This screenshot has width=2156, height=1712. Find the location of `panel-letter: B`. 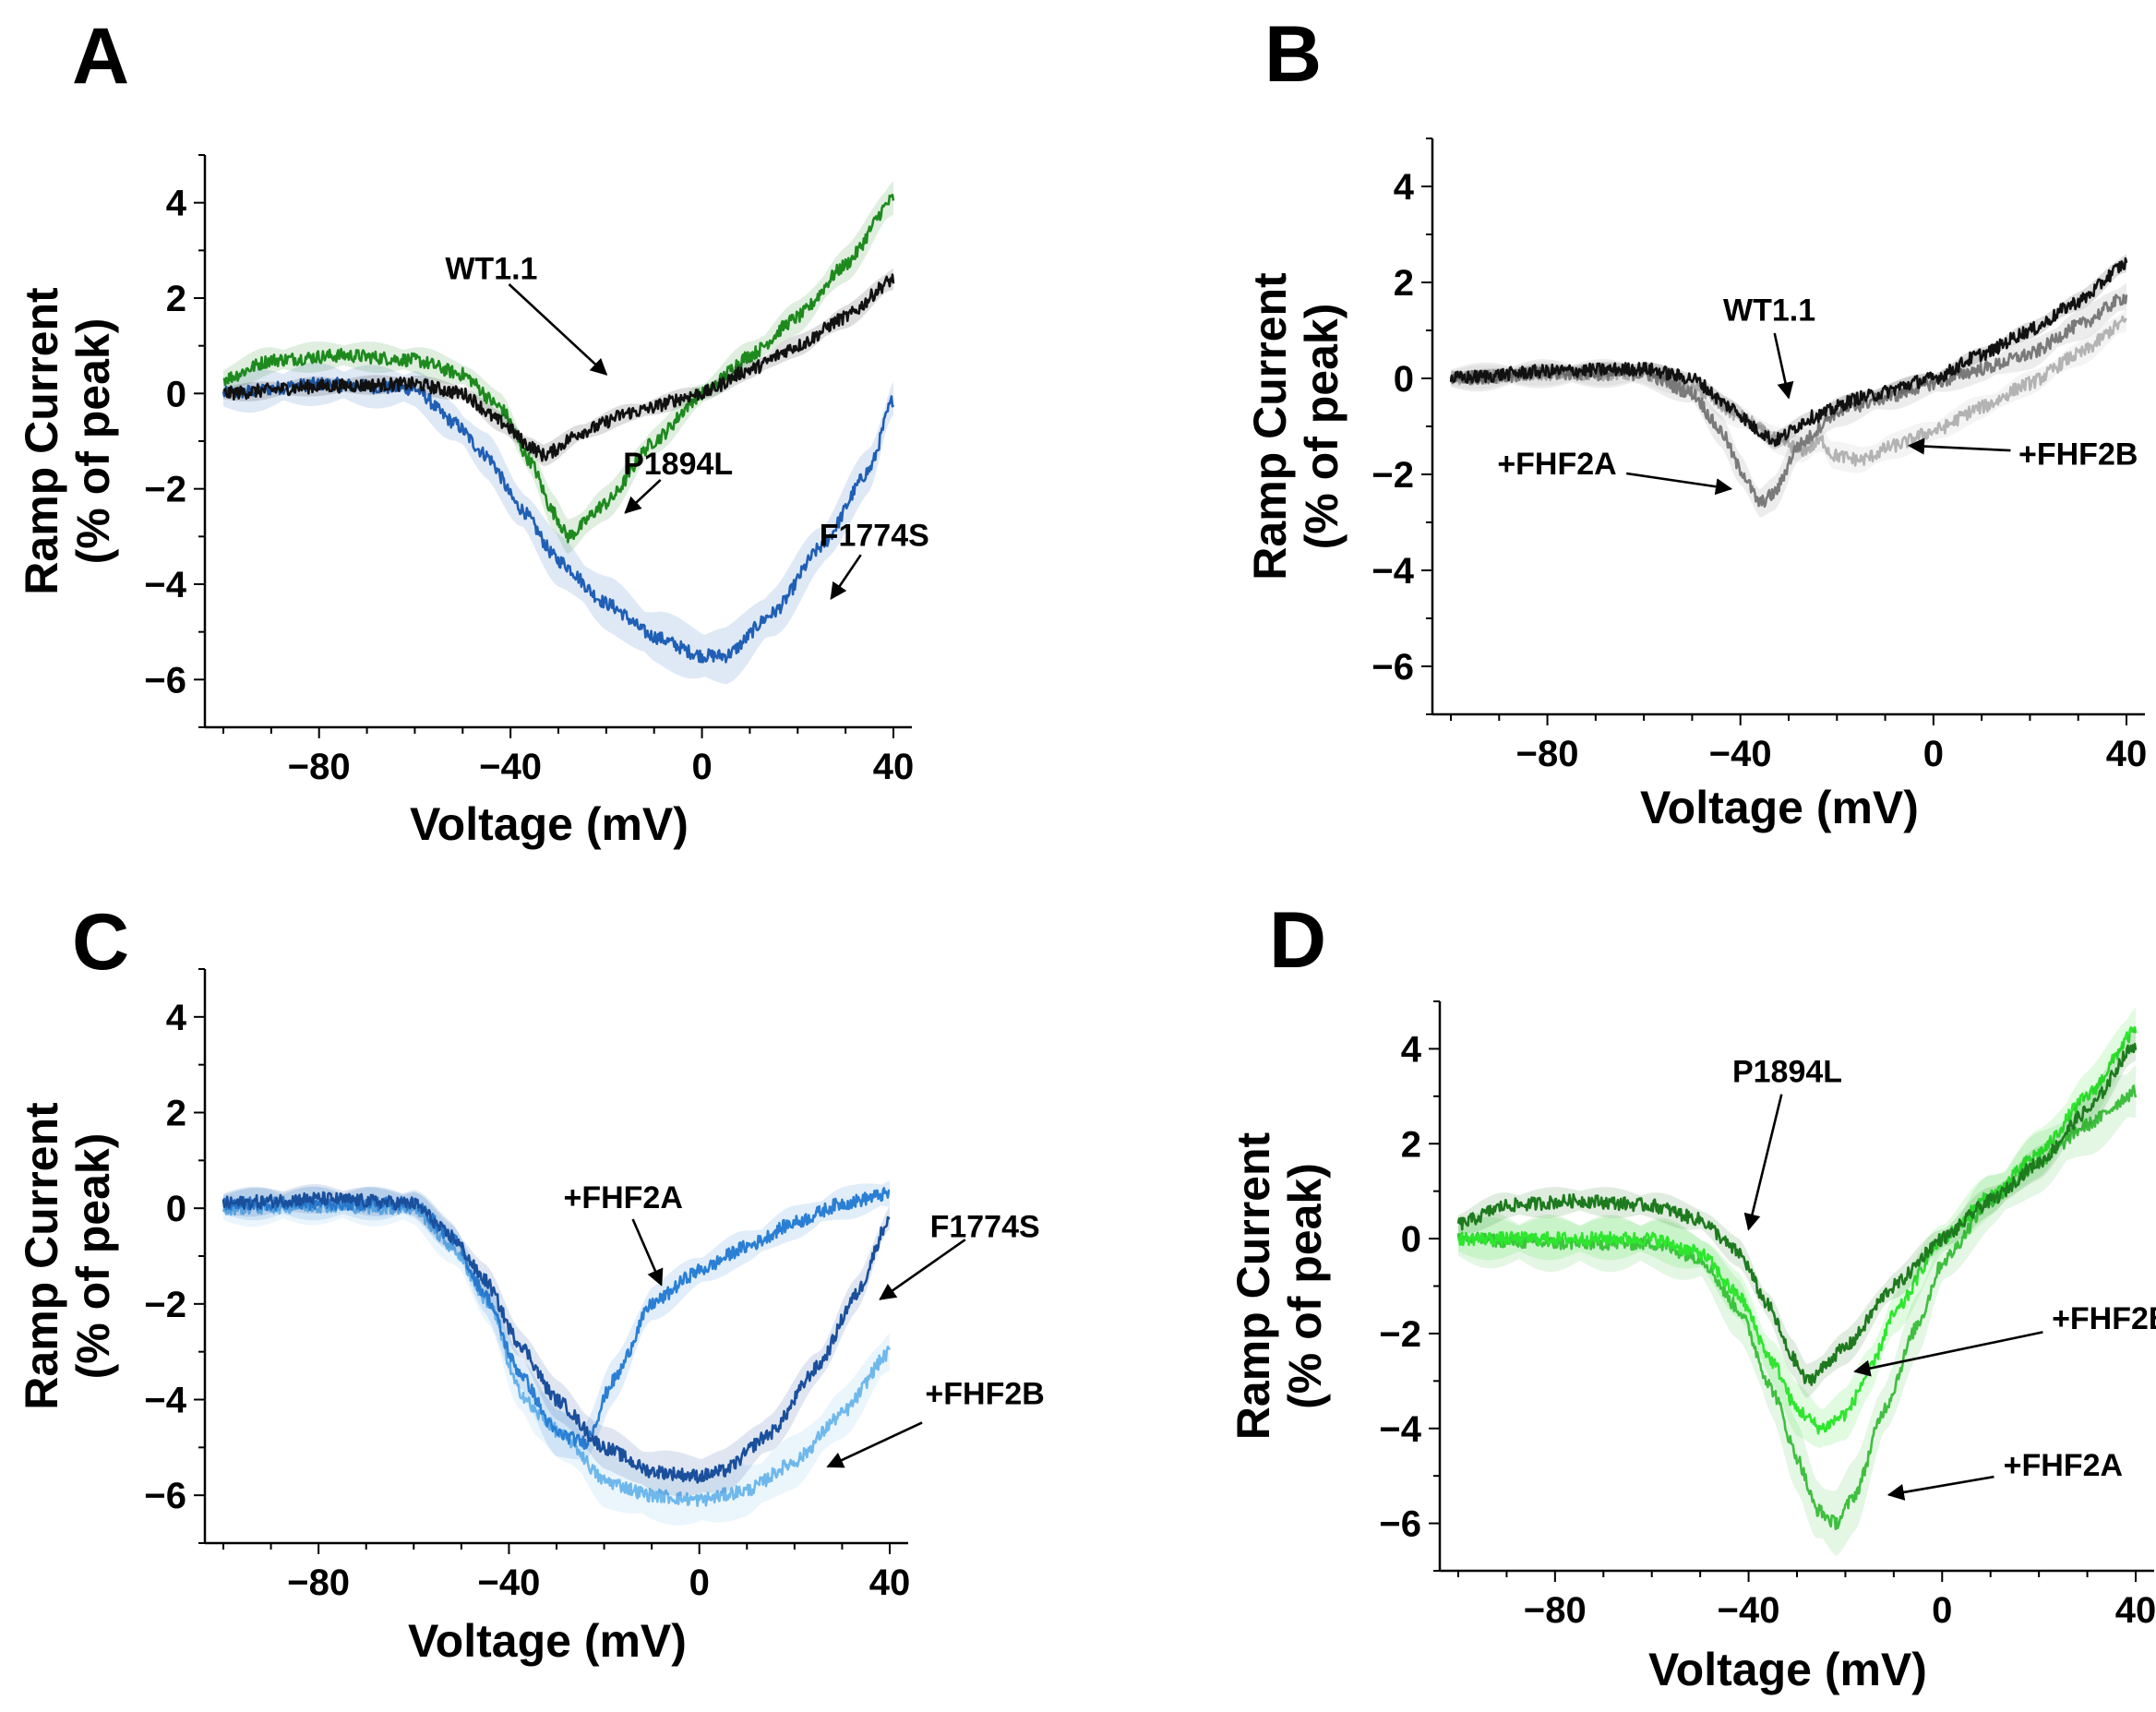

panel-letter: B is located at coordinates (1293, 54).